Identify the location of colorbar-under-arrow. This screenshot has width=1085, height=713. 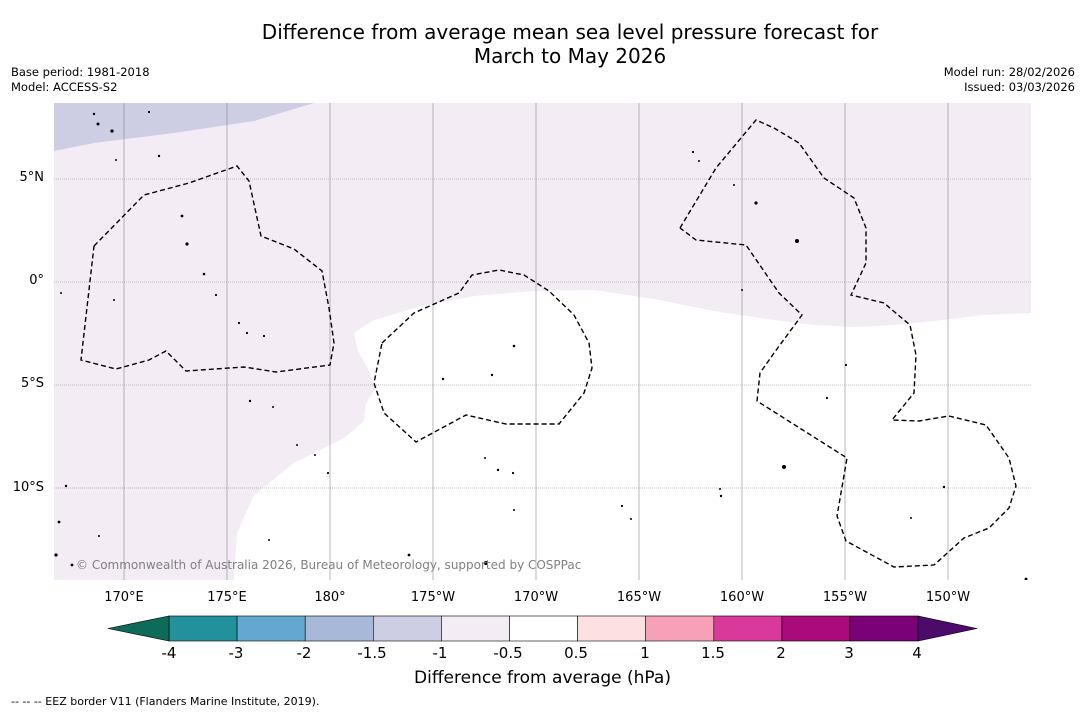
(138, 628).